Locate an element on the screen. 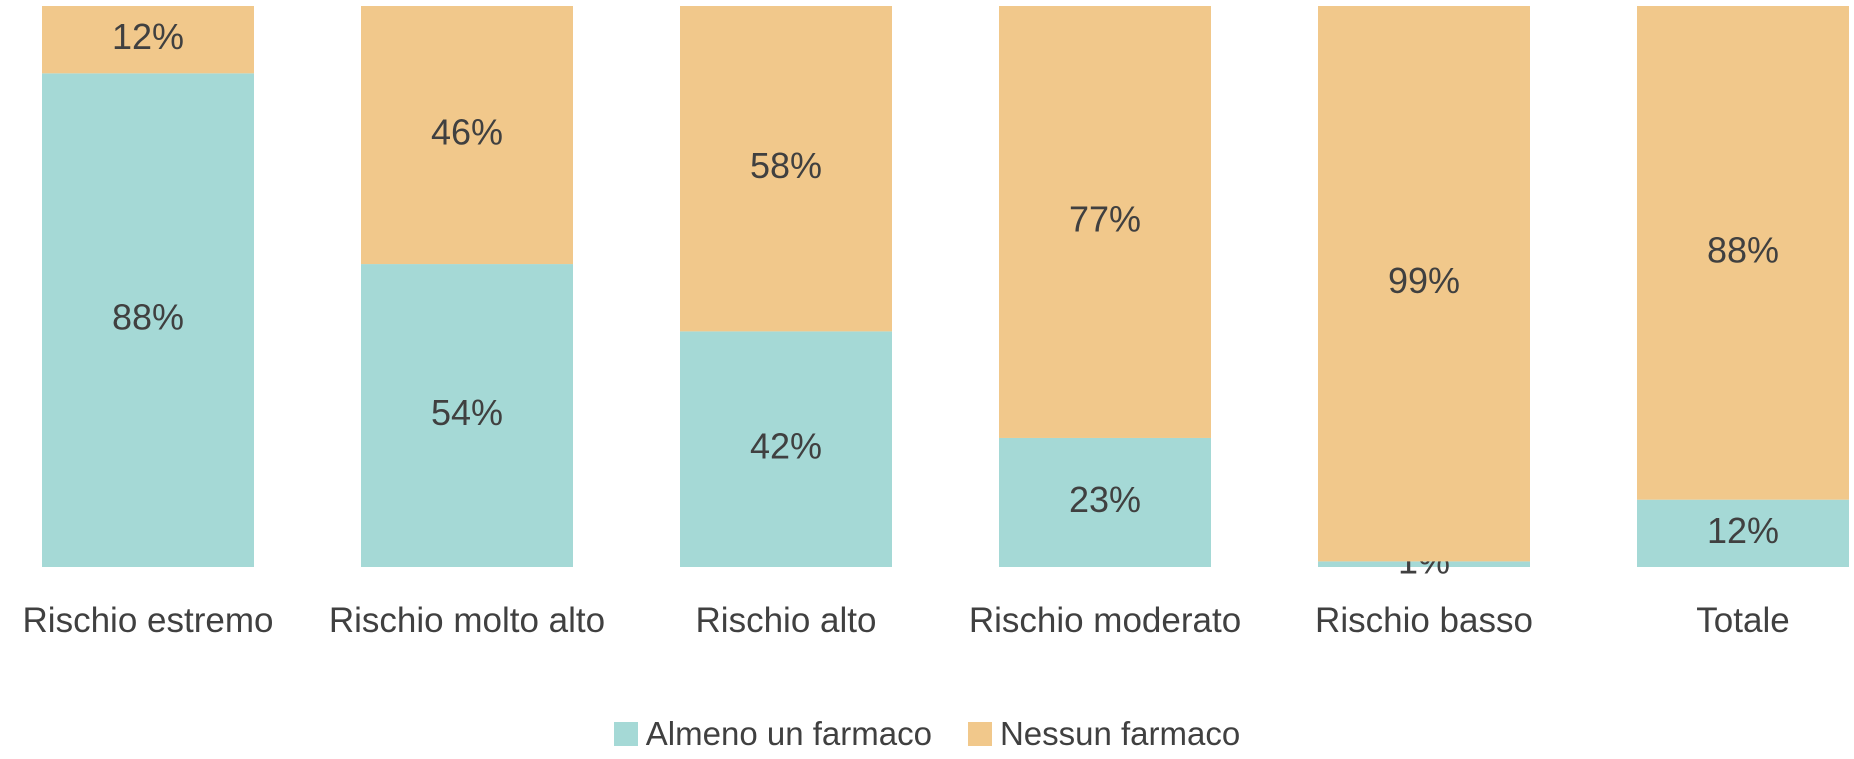 Image resolution: width=1854 pixels, height=759 pixels. data-label: 77% is located at coordinates (1105, 219).